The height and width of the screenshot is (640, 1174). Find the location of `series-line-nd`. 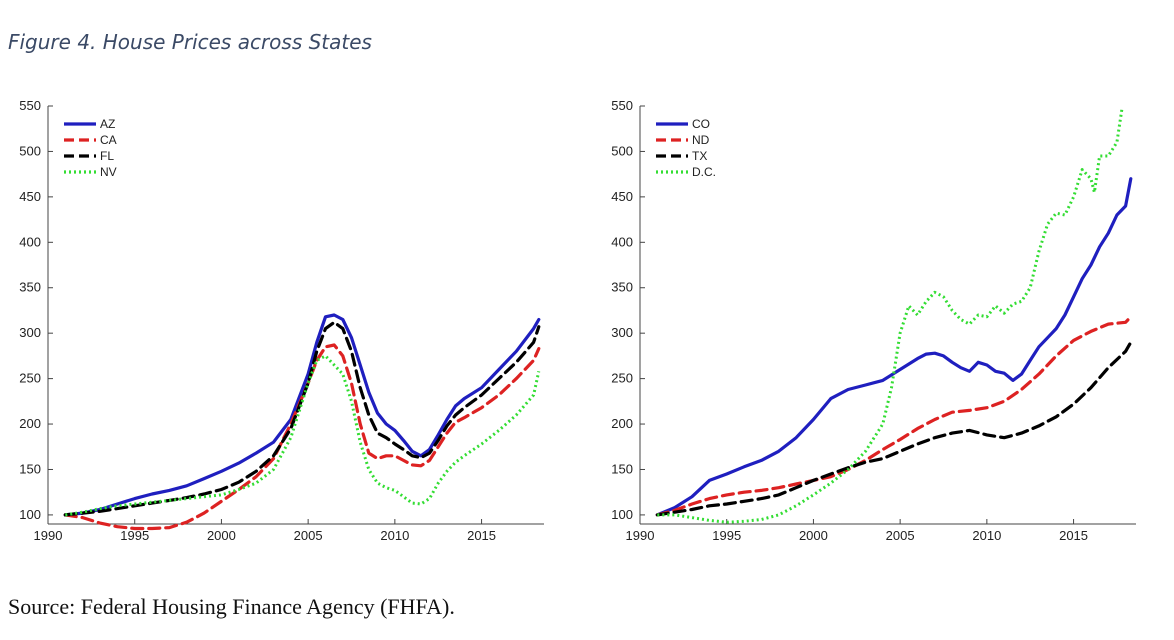

series-line-nd is located at coordinates (894, 416).